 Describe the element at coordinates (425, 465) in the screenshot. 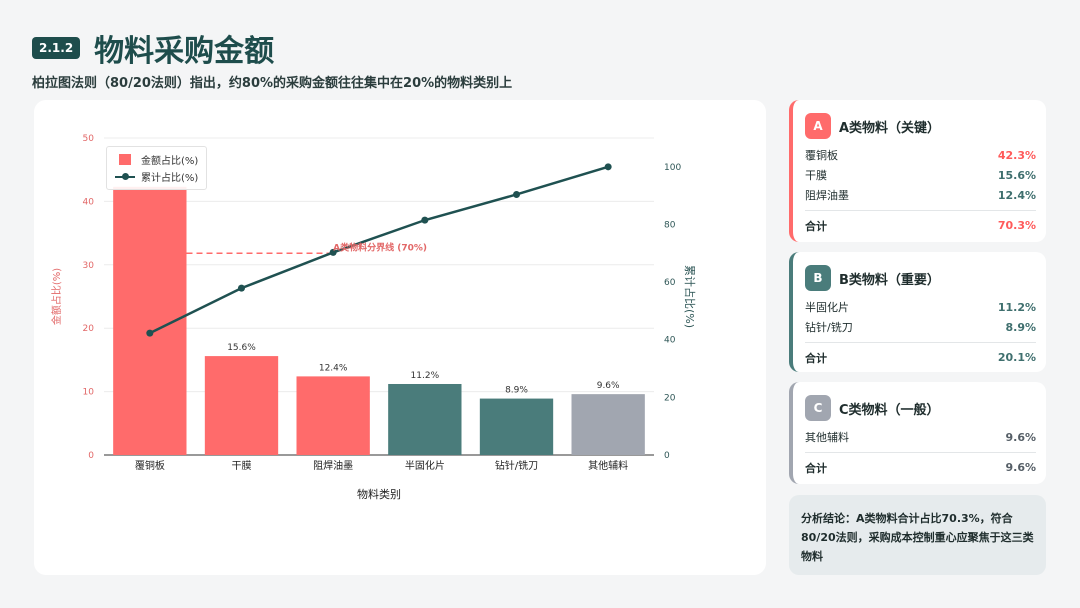

I see `x-tick-label: 半固化片` at that location.